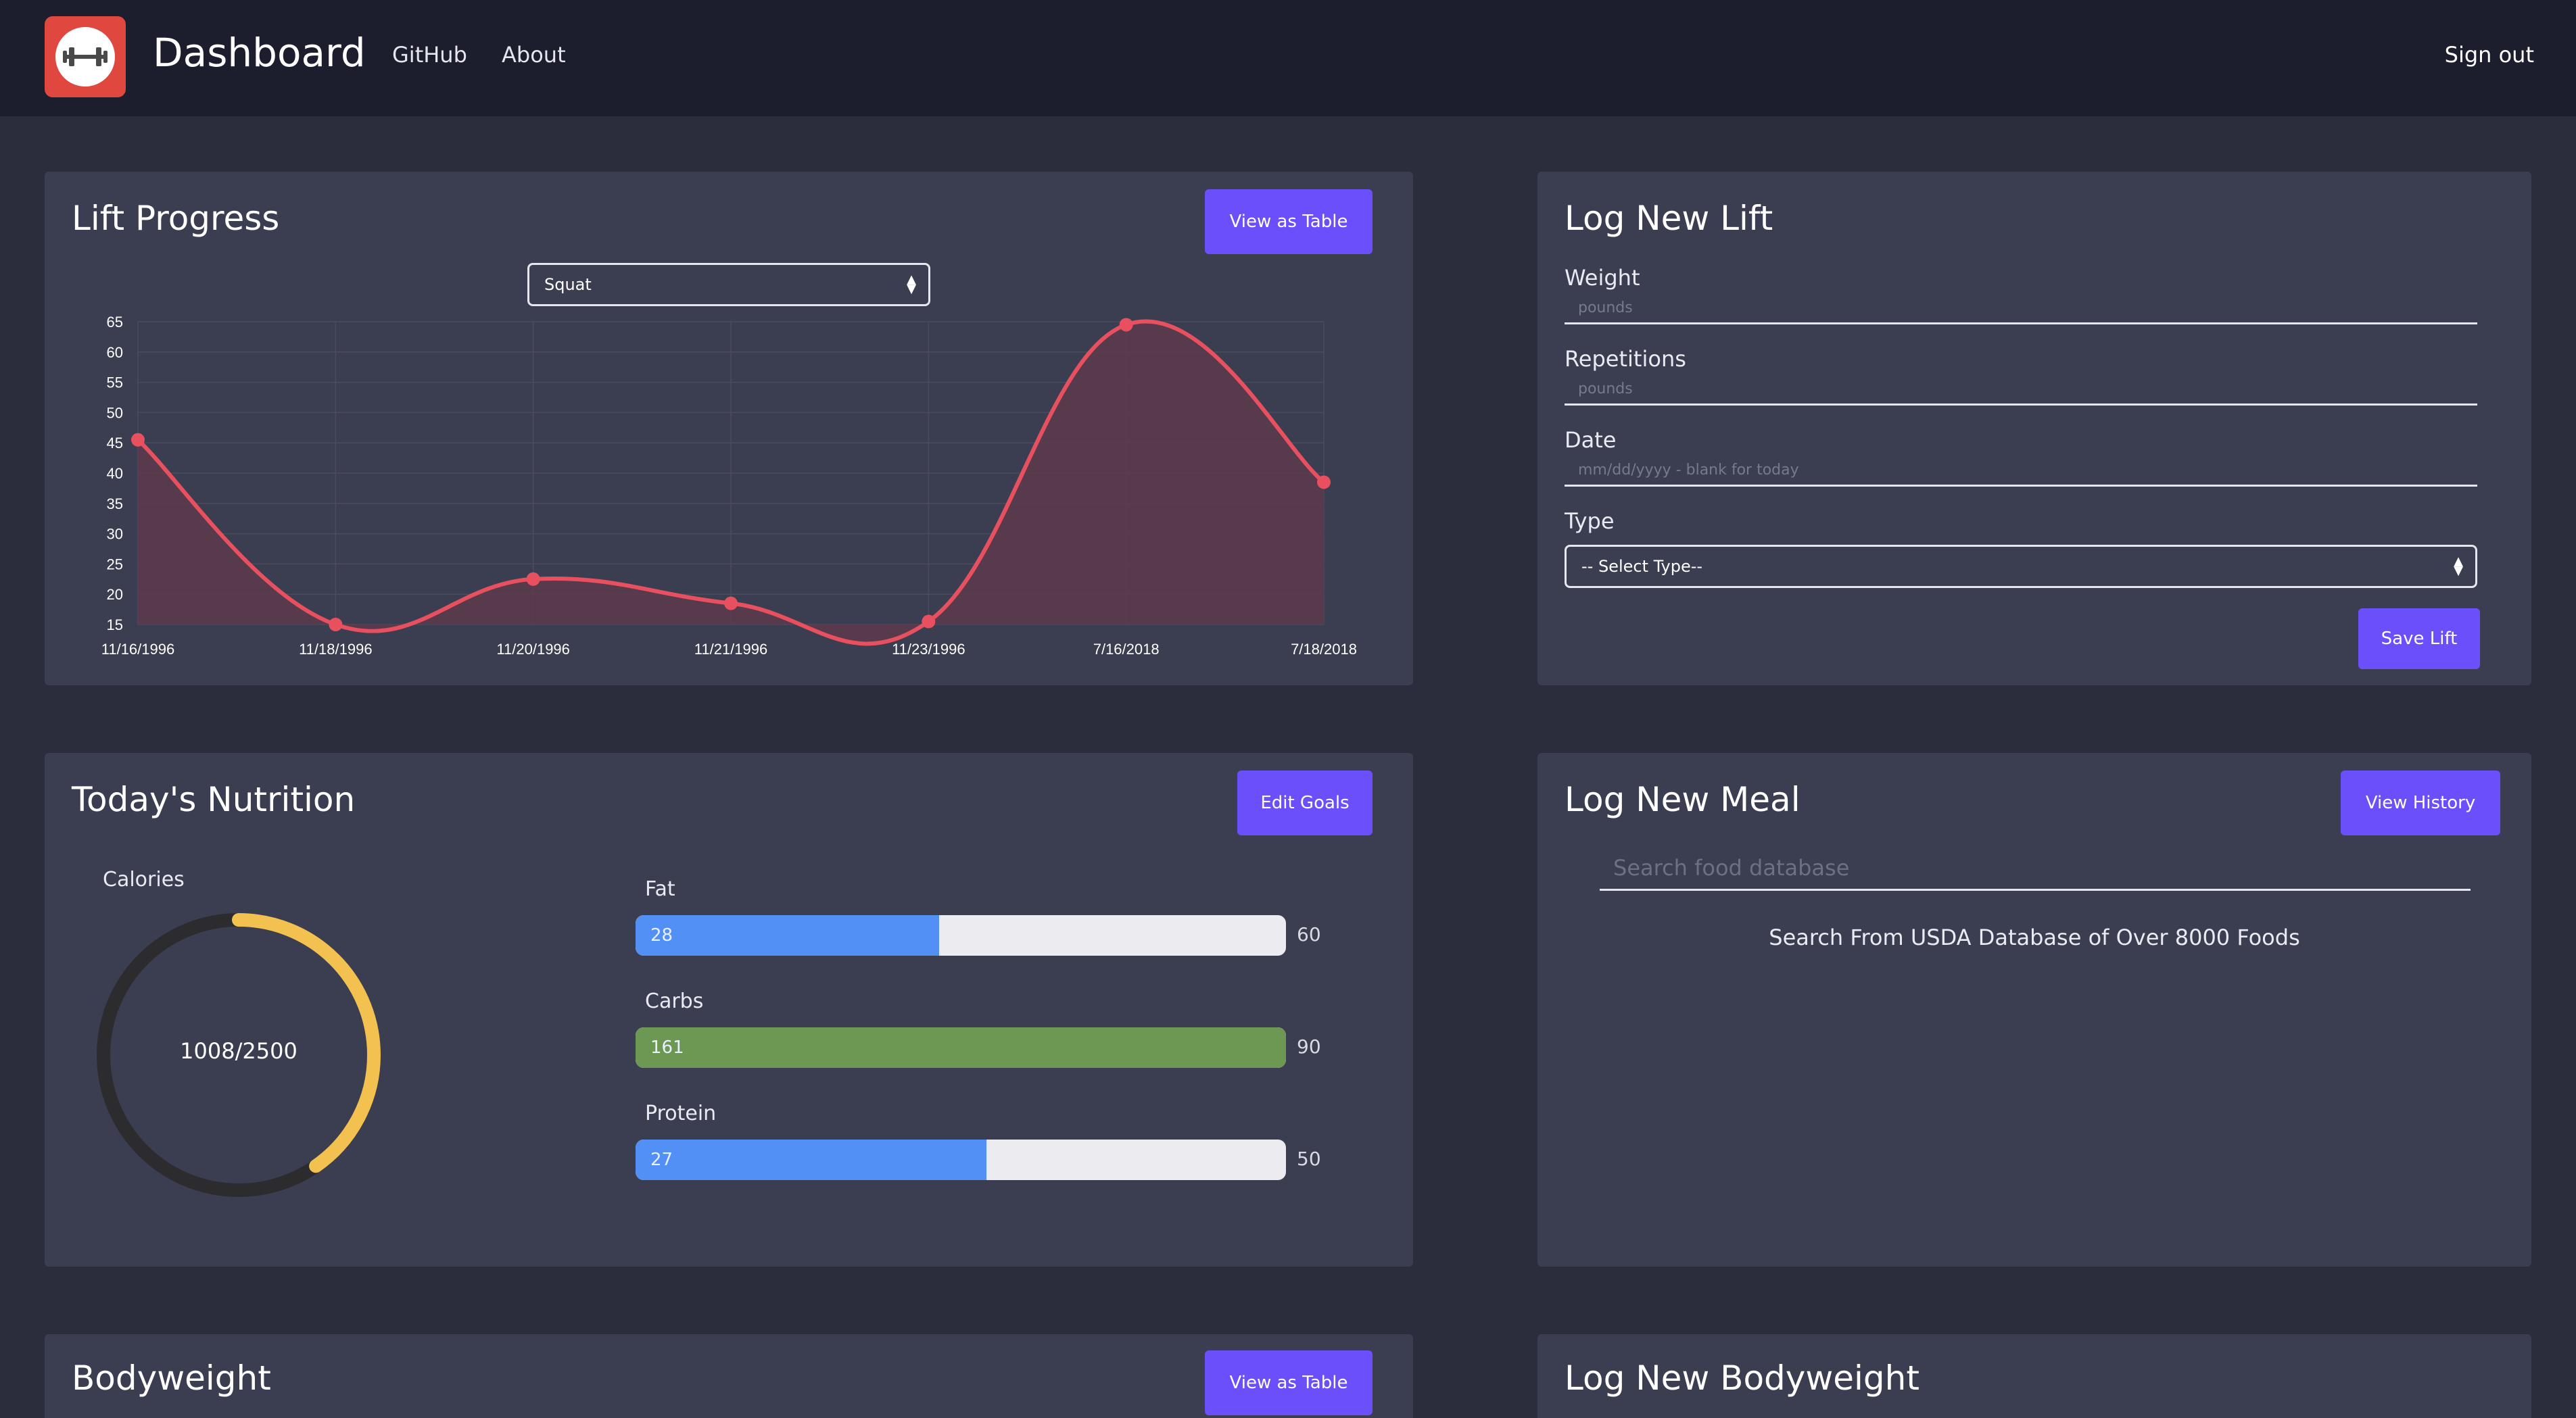  I want to click on dumbbell-icon, so click(85, 56).